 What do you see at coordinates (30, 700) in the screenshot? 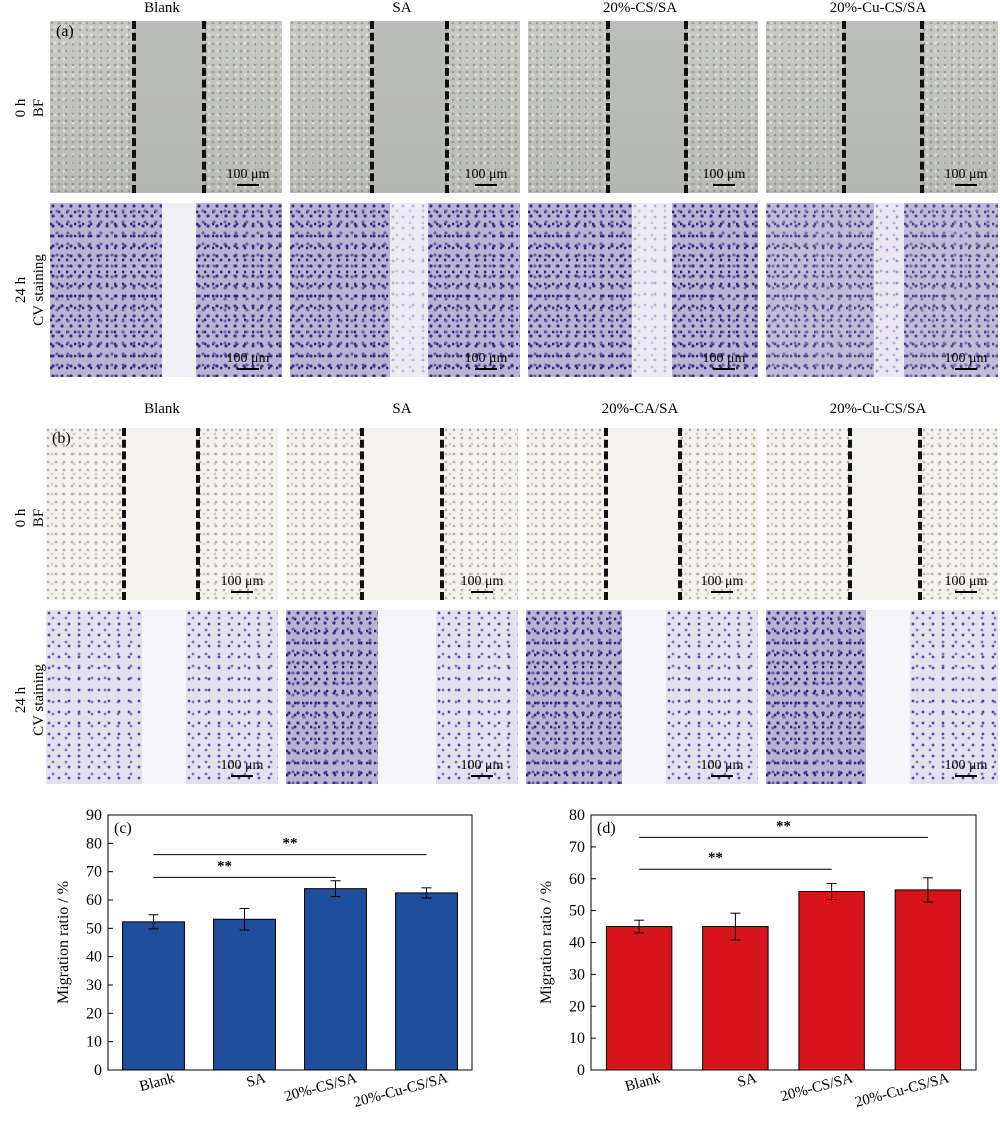
I see `panel-b-row-24h: 24 h CV staining` at bounding box center [30, 700].